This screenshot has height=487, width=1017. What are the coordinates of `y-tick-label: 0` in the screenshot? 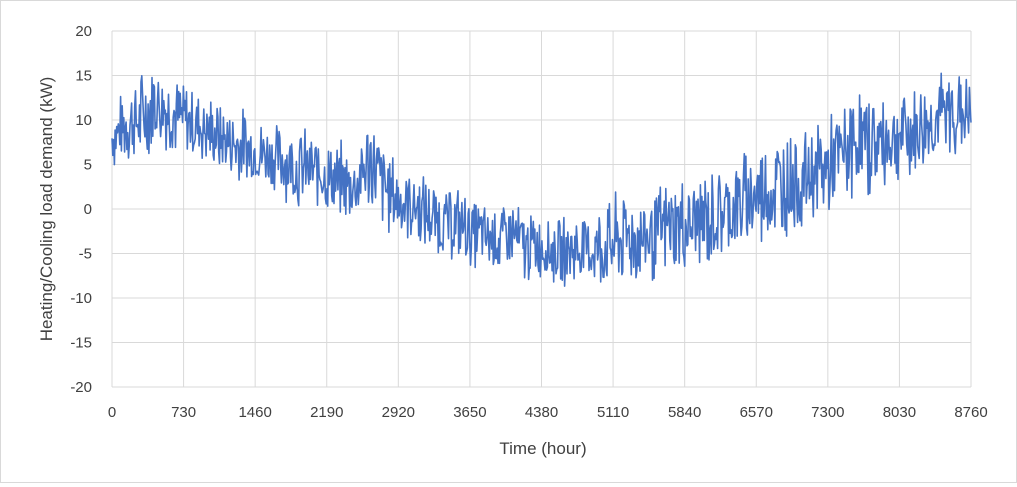 It's located at (88, 209).